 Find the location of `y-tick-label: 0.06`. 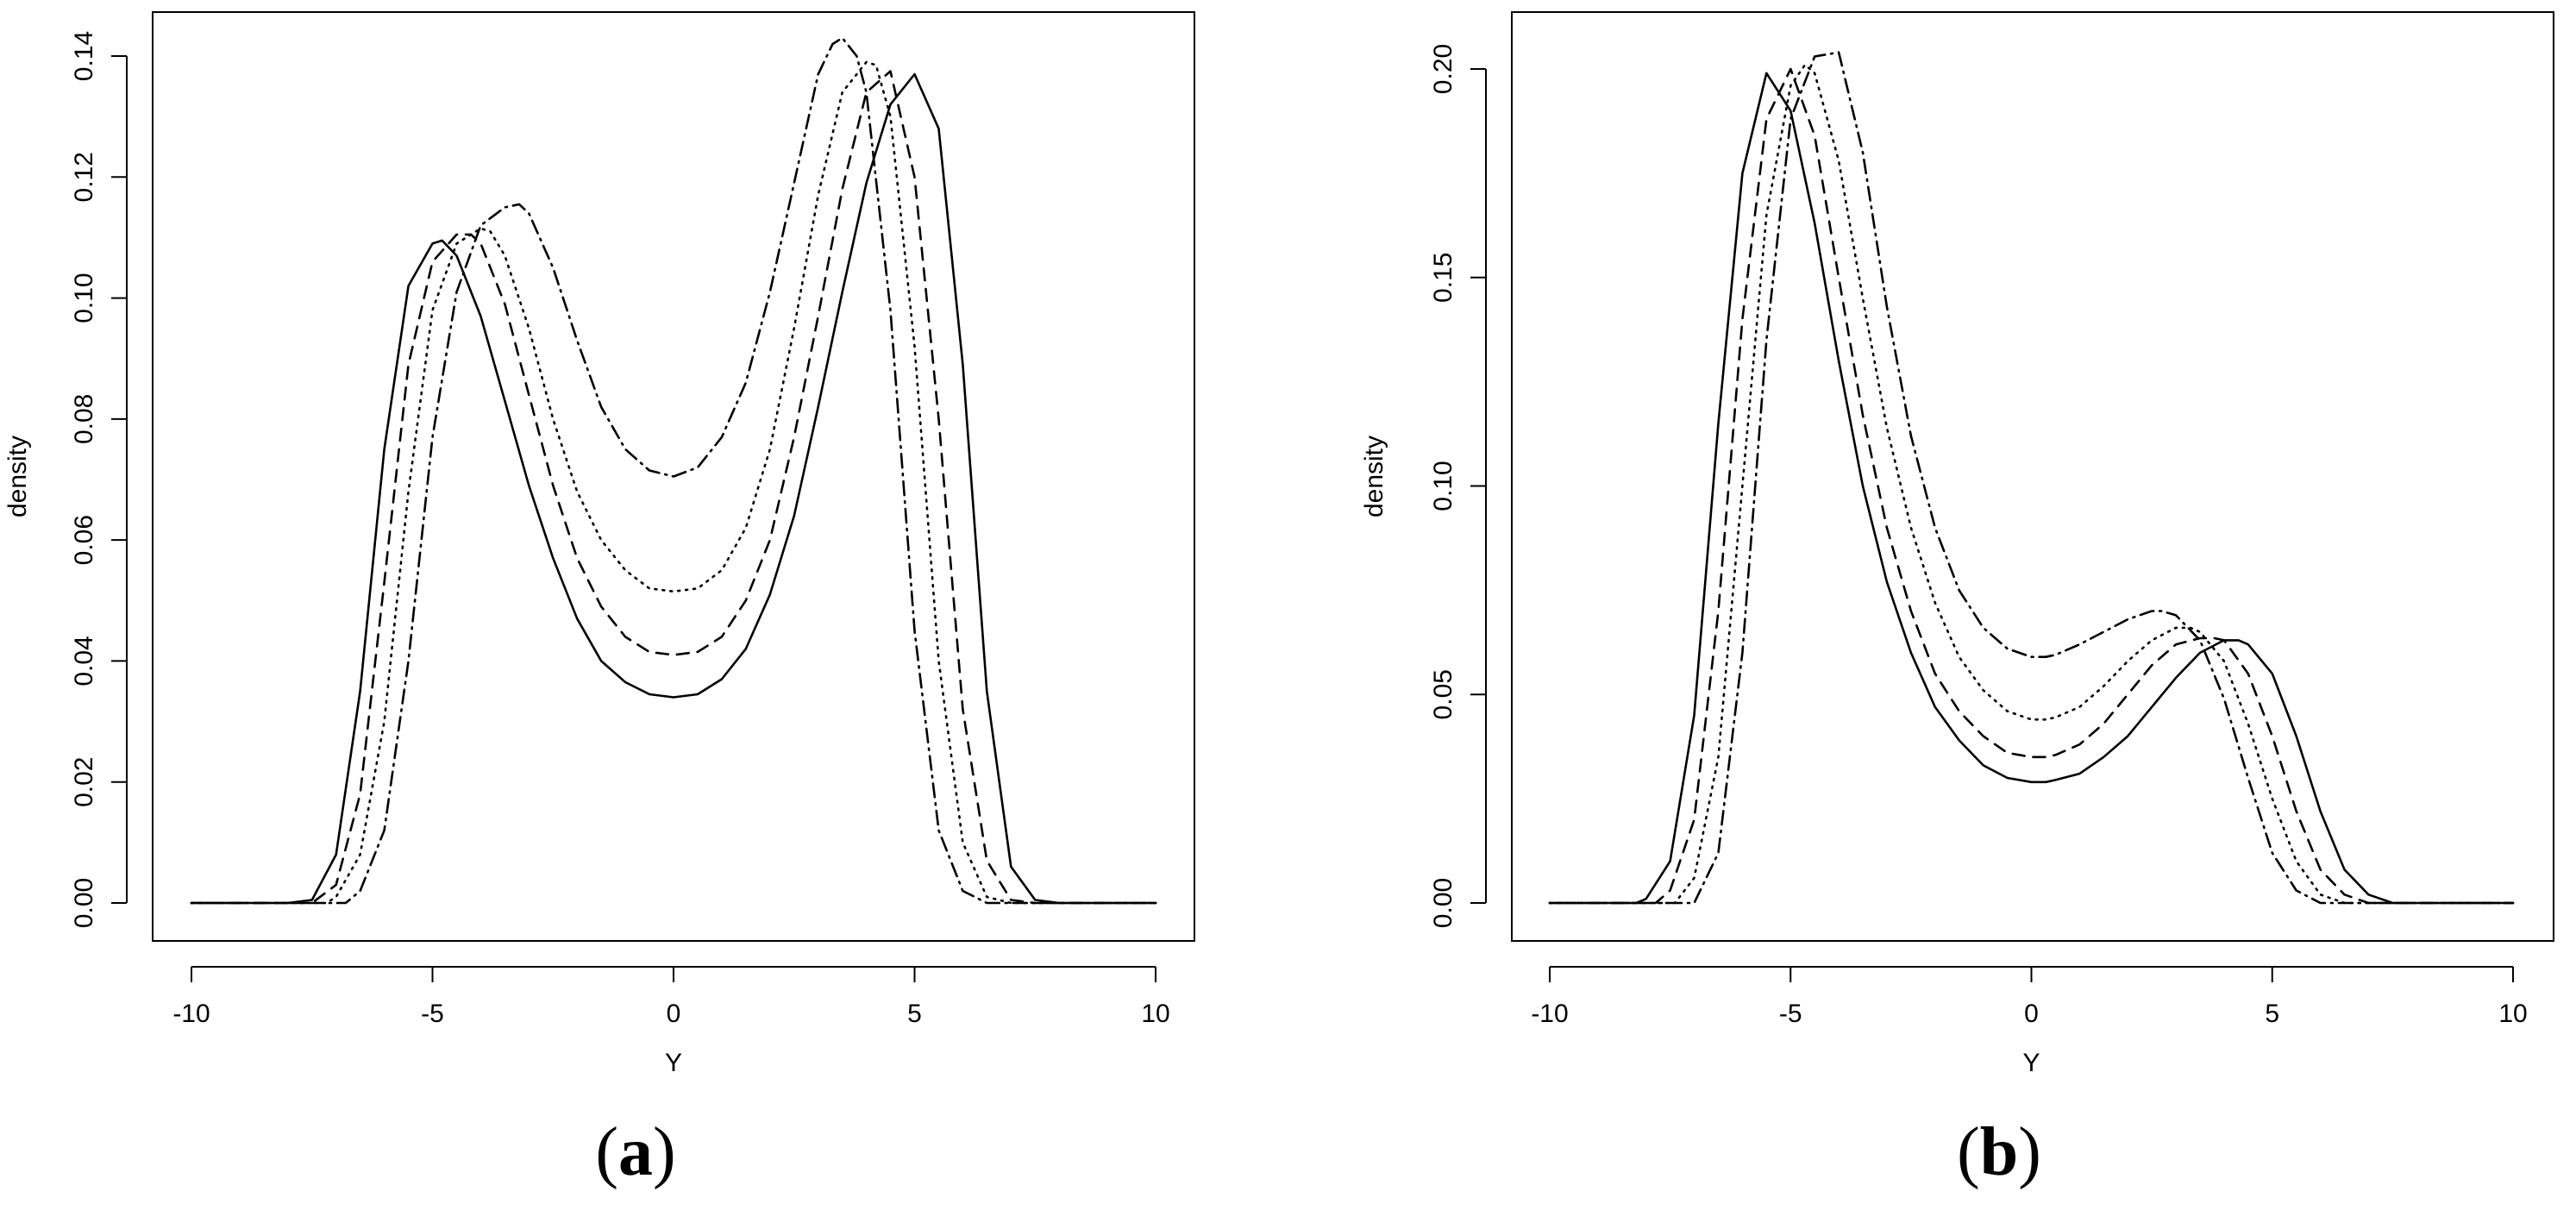

y-tick-label: 0.06 is located at coordinates (84, 540).